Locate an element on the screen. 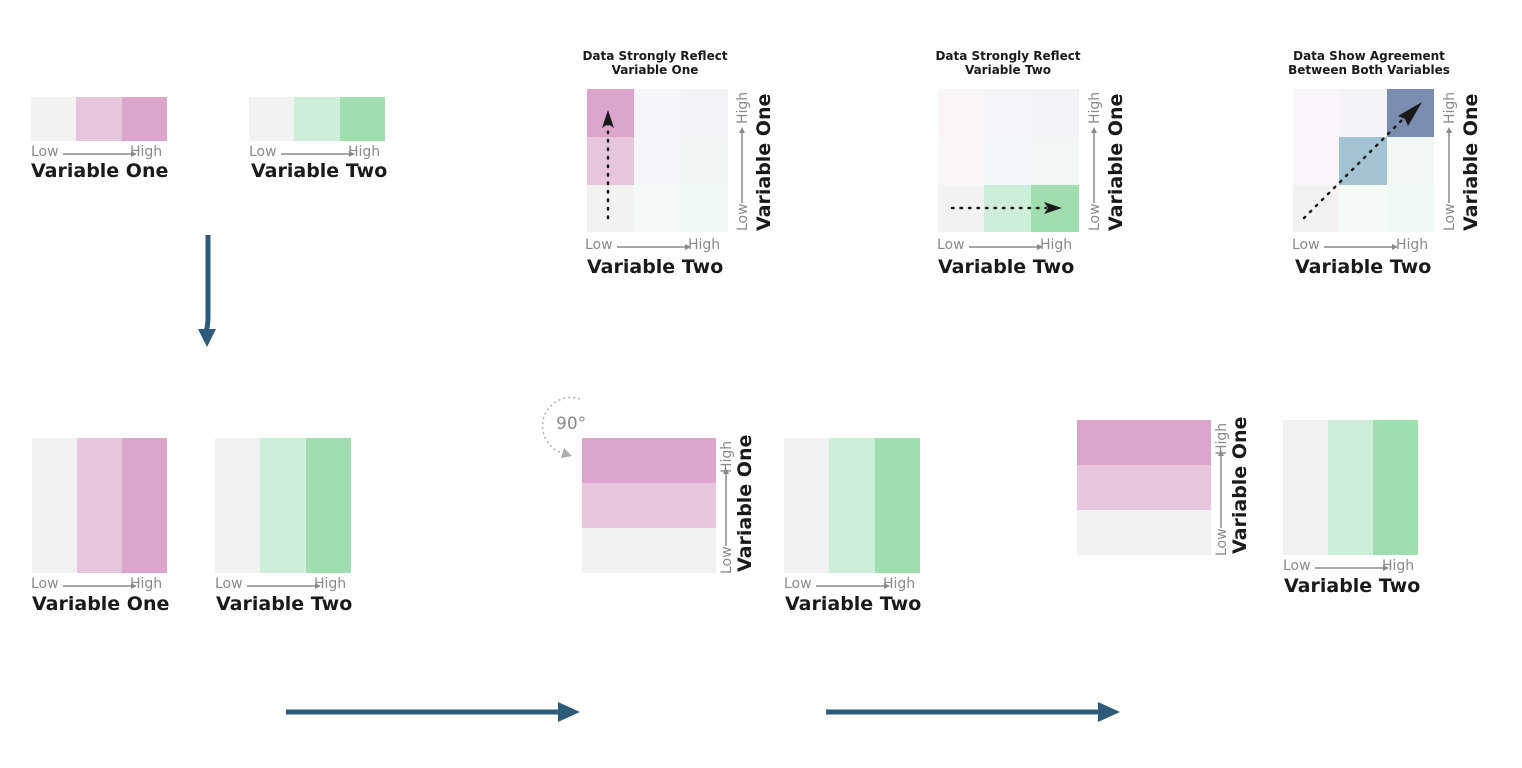  dotted-up-arrow is located at coordinates (608, 165).